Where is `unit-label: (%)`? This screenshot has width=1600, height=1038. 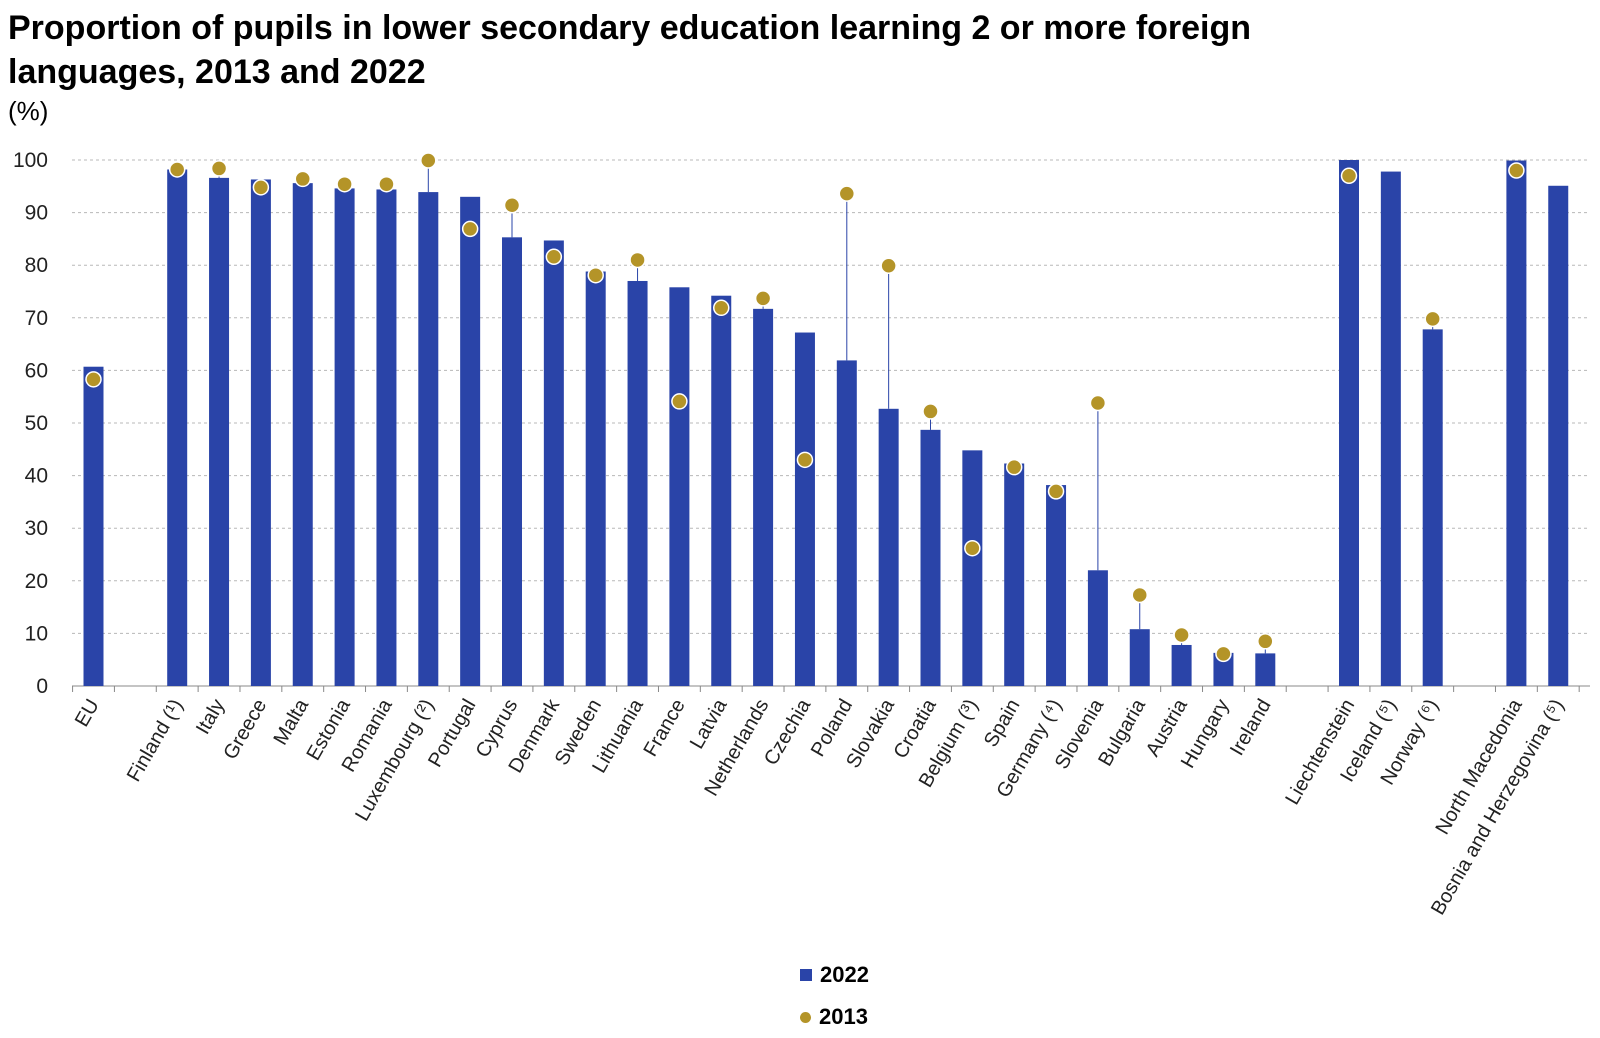 unit-label: (%) is located at coordinates (28, 111).